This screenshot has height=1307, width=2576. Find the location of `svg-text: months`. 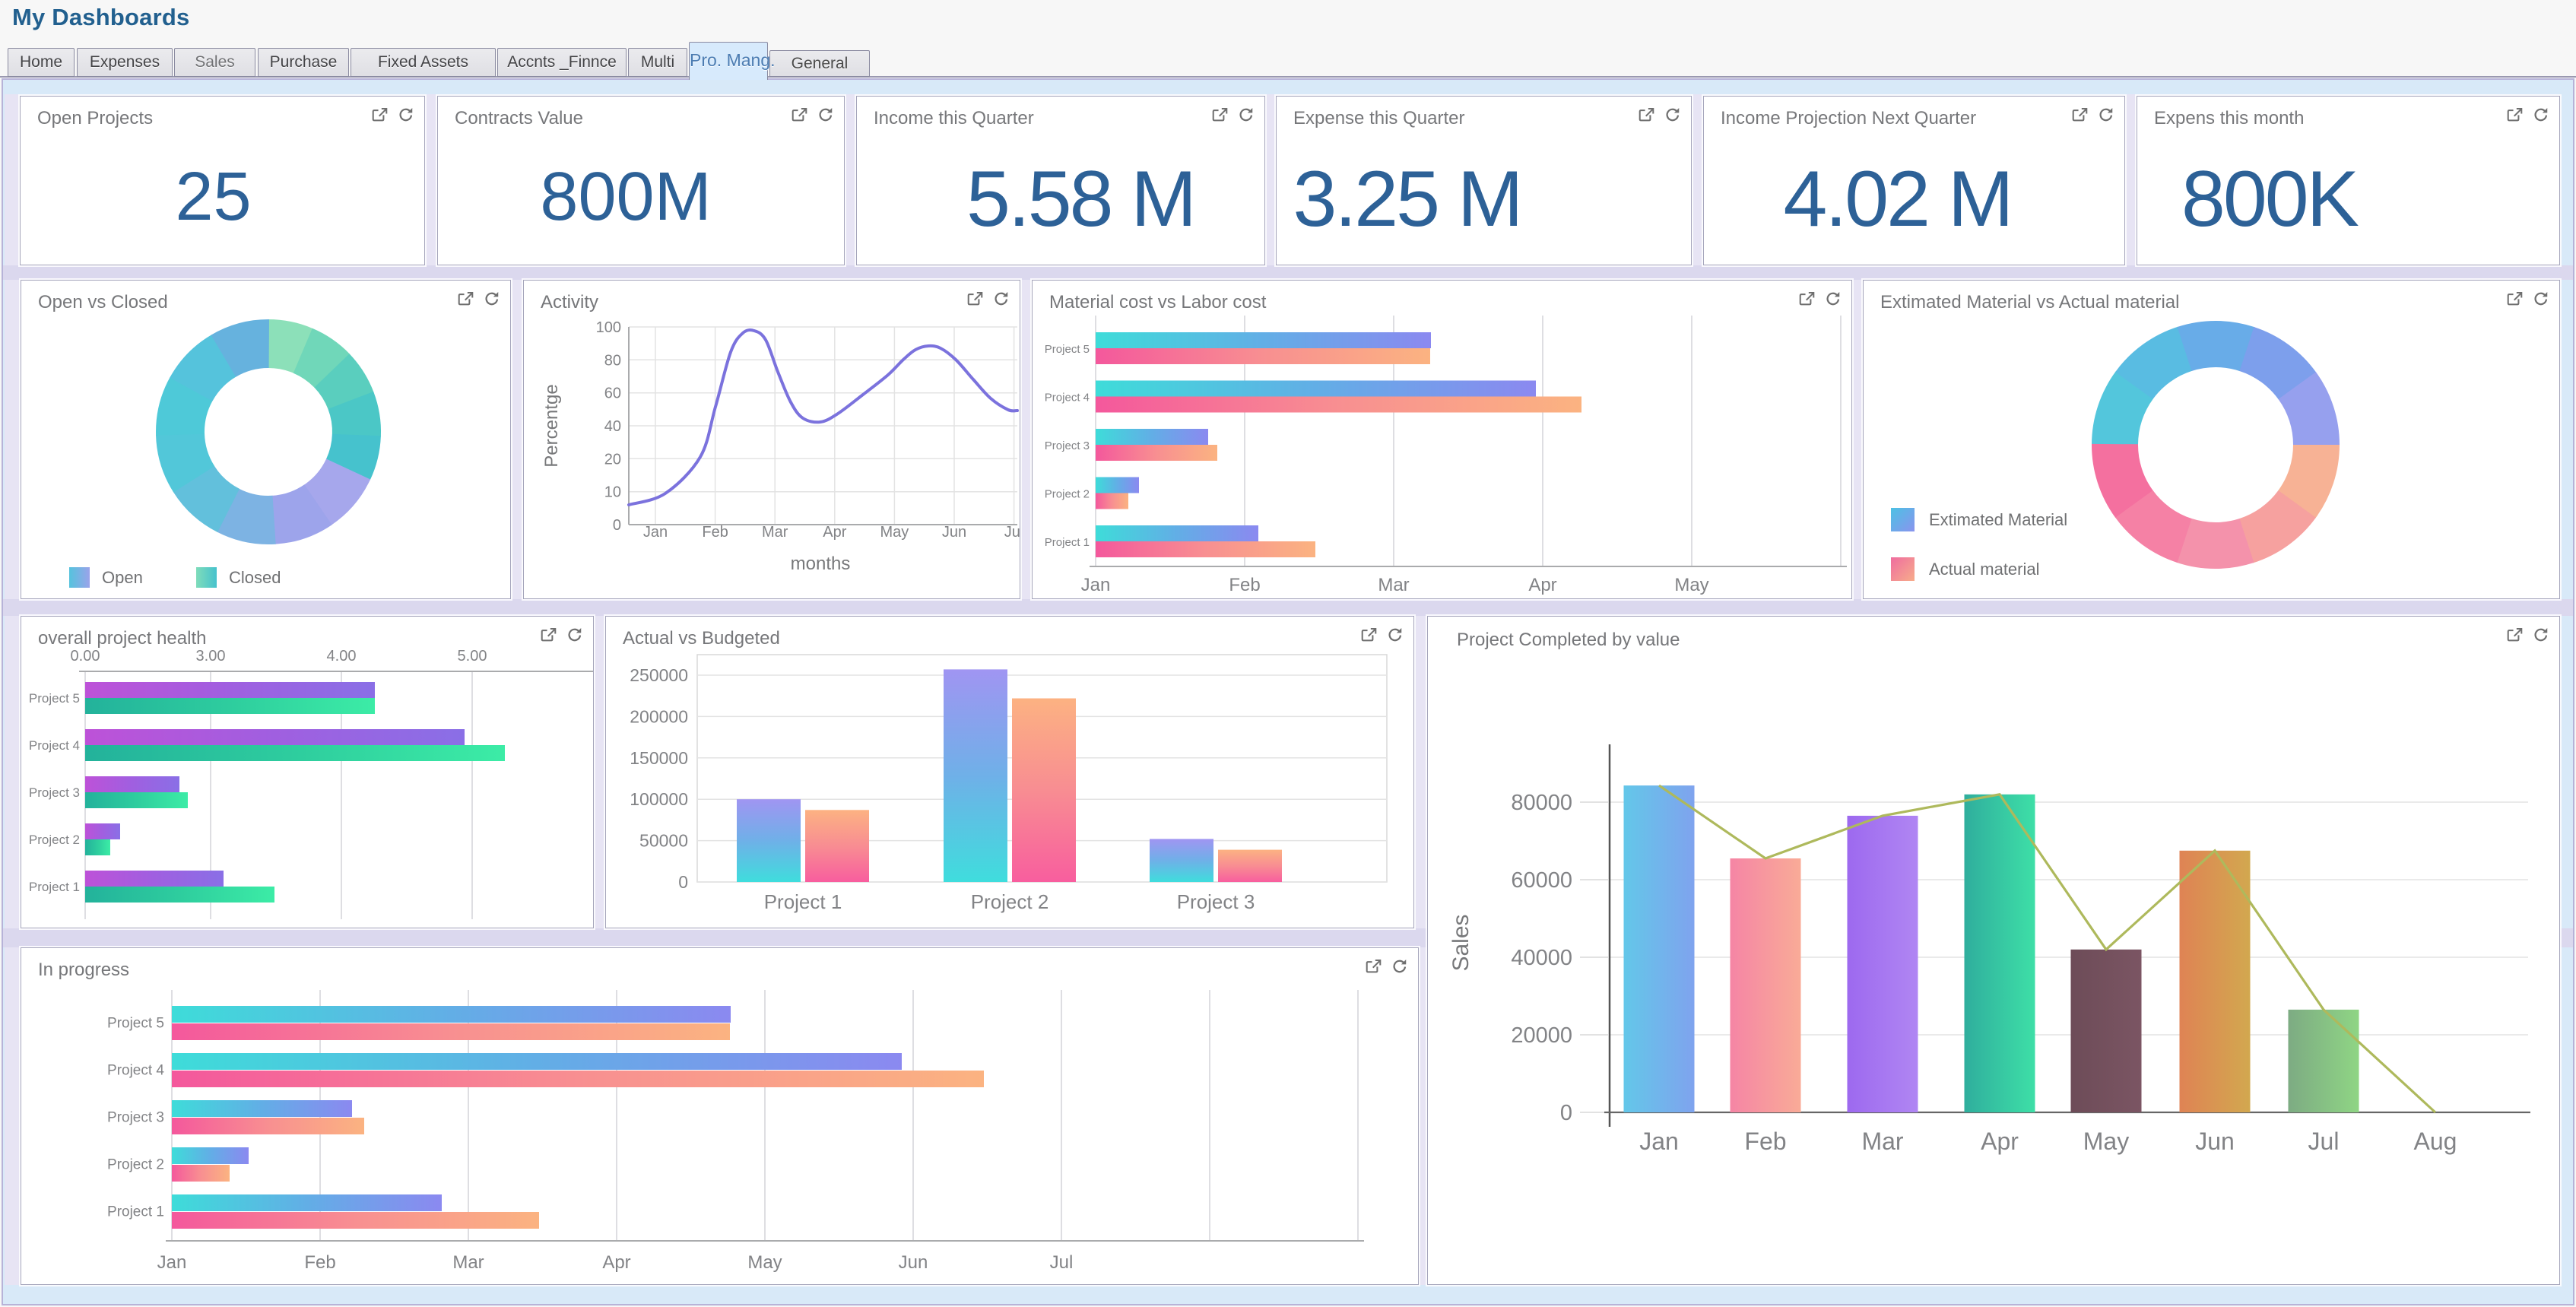

svg-text: months is located at coordinates (821, 564).